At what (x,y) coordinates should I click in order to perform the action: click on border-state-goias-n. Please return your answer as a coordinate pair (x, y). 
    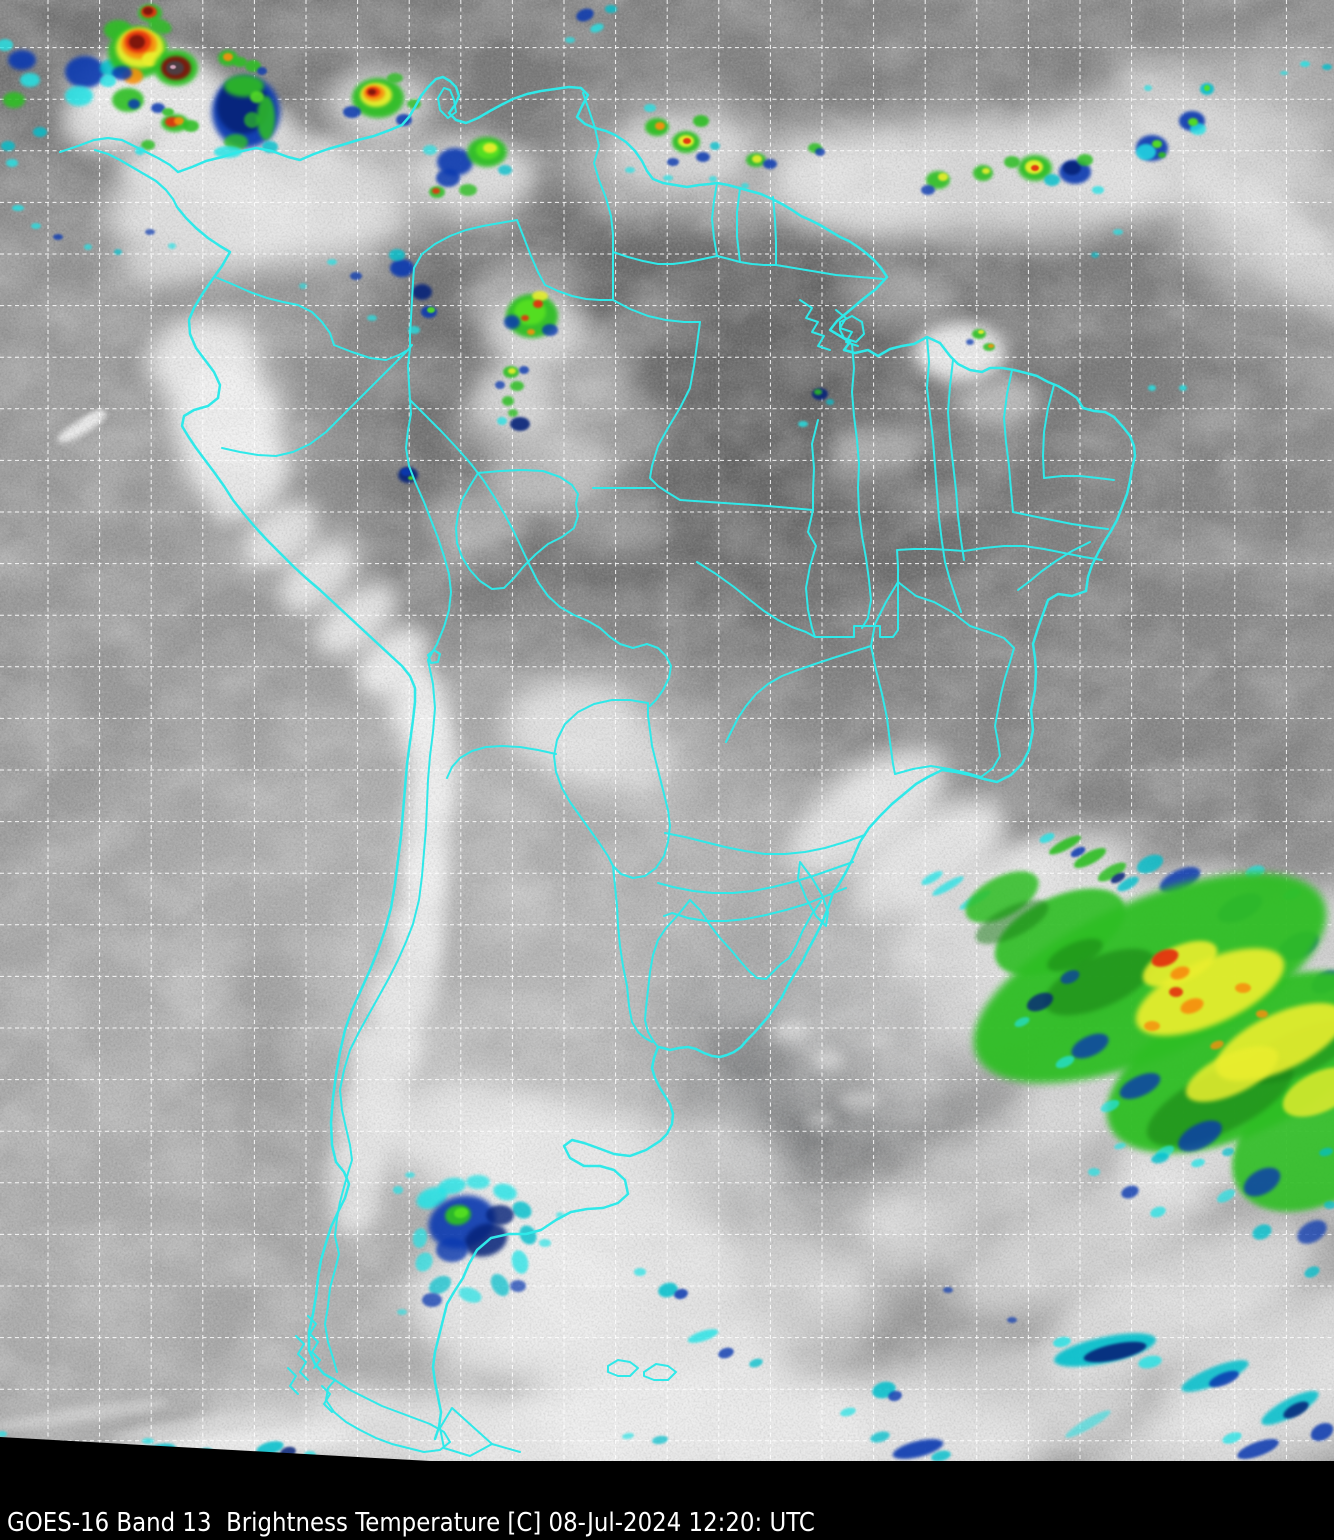
    Looking at the image, I should click on (930, 565).